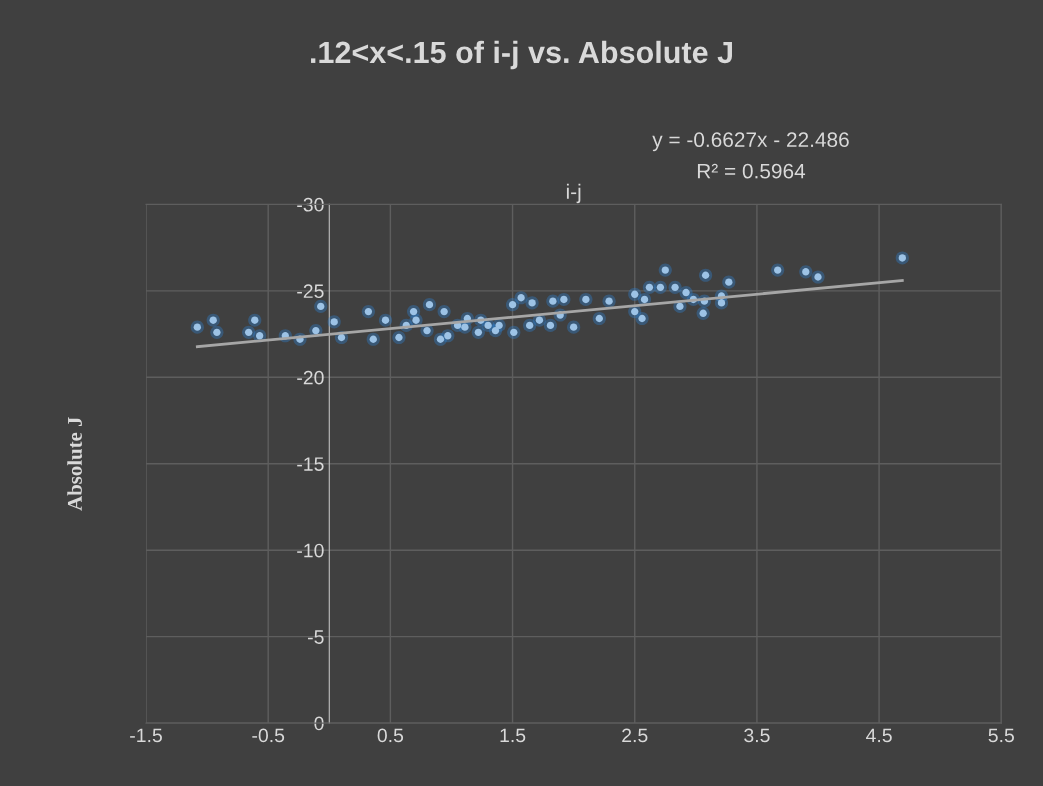  Describe the element at coordinates (635, 735) in the screenshot. I see `x-tick-label: 2.5` at that location.